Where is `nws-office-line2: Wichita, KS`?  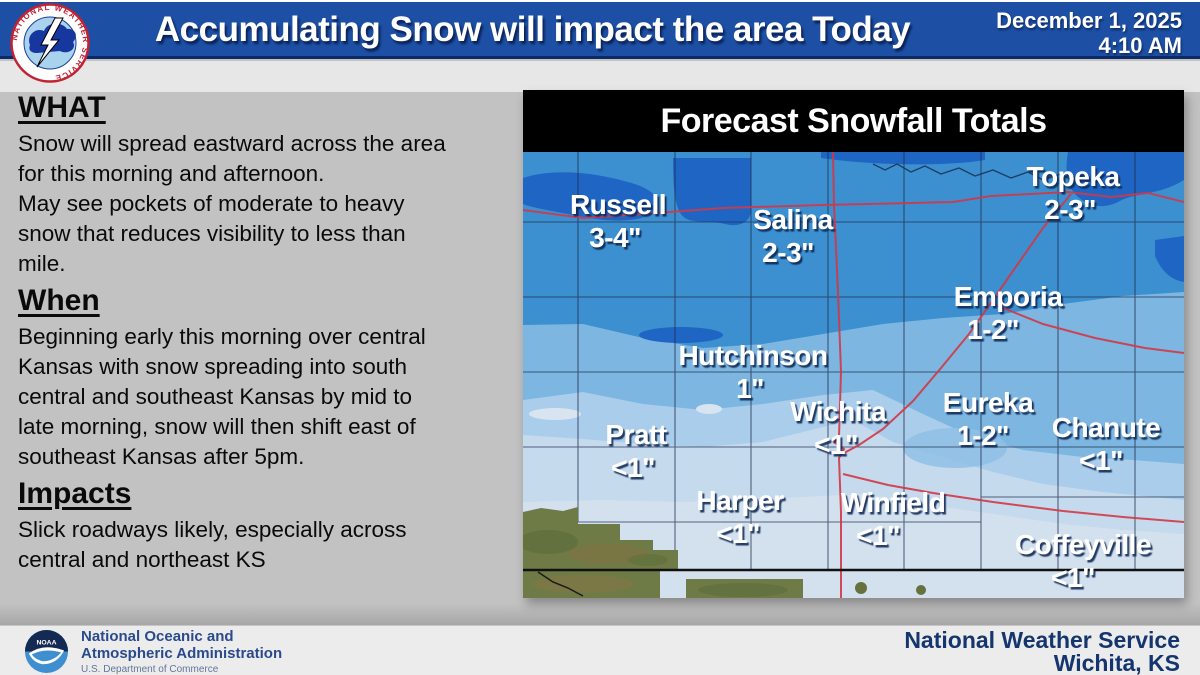 nws-office-line2: Wichita, KS is located at coordinates (1116, 662).